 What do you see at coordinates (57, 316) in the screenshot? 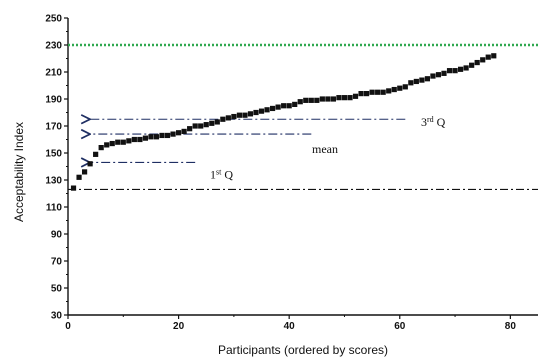
I see `y-tick-label: 30` at bounding box center [57, 316].